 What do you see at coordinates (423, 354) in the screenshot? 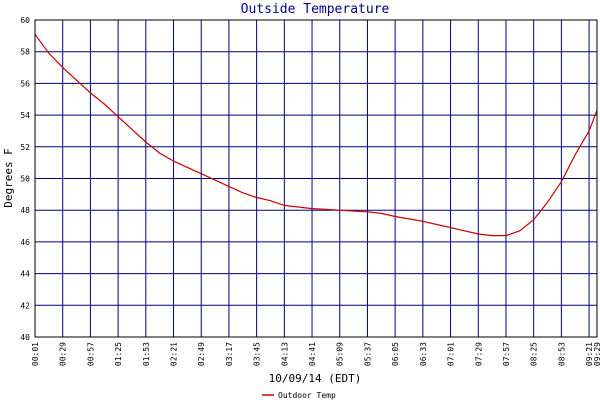
I see `x-tick-label: 06:33` at bounding box center [423, 354].